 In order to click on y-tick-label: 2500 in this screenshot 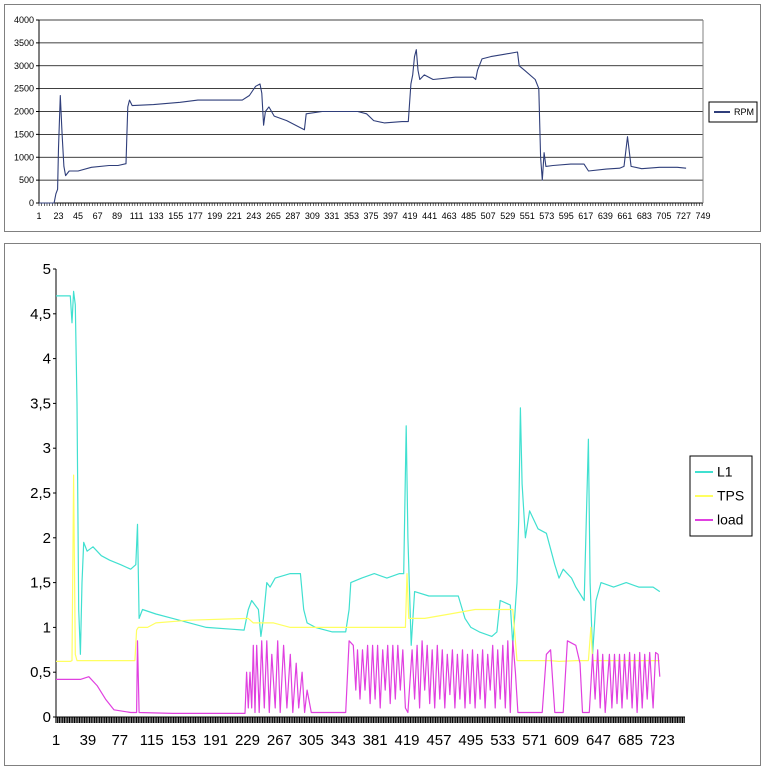, I will do `click(24, 89)`.